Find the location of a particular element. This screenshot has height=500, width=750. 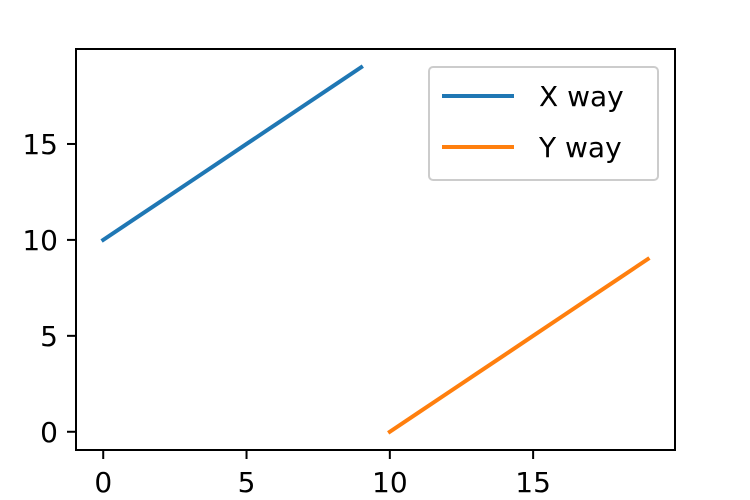

x-tick-label: 0 is located at coordinates (103, 482).